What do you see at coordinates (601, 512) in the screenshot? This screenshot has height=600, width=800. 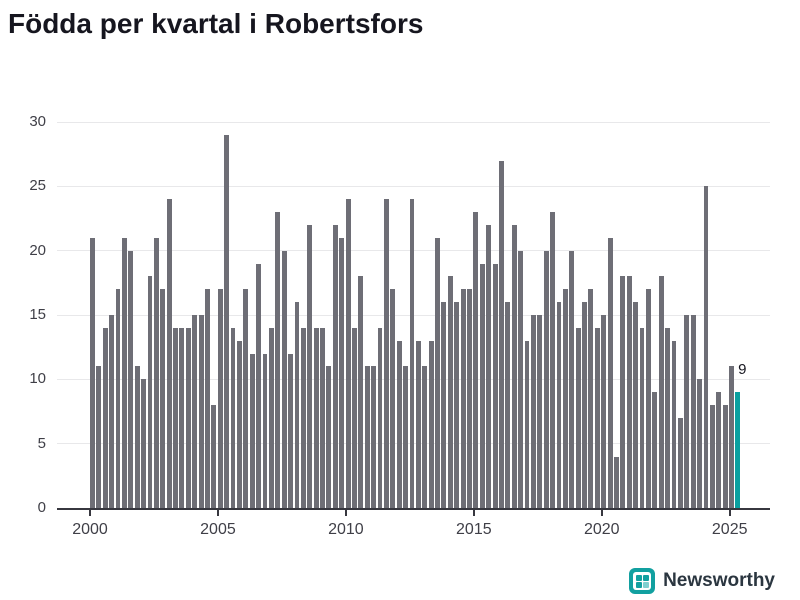 I see `x-tick-2020` at bounding box center [601, 512].